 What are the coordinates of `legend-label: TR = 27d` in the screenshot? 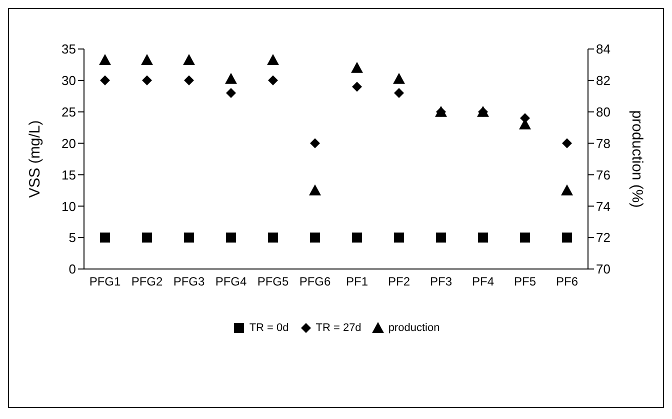 It's located at (339, 328).